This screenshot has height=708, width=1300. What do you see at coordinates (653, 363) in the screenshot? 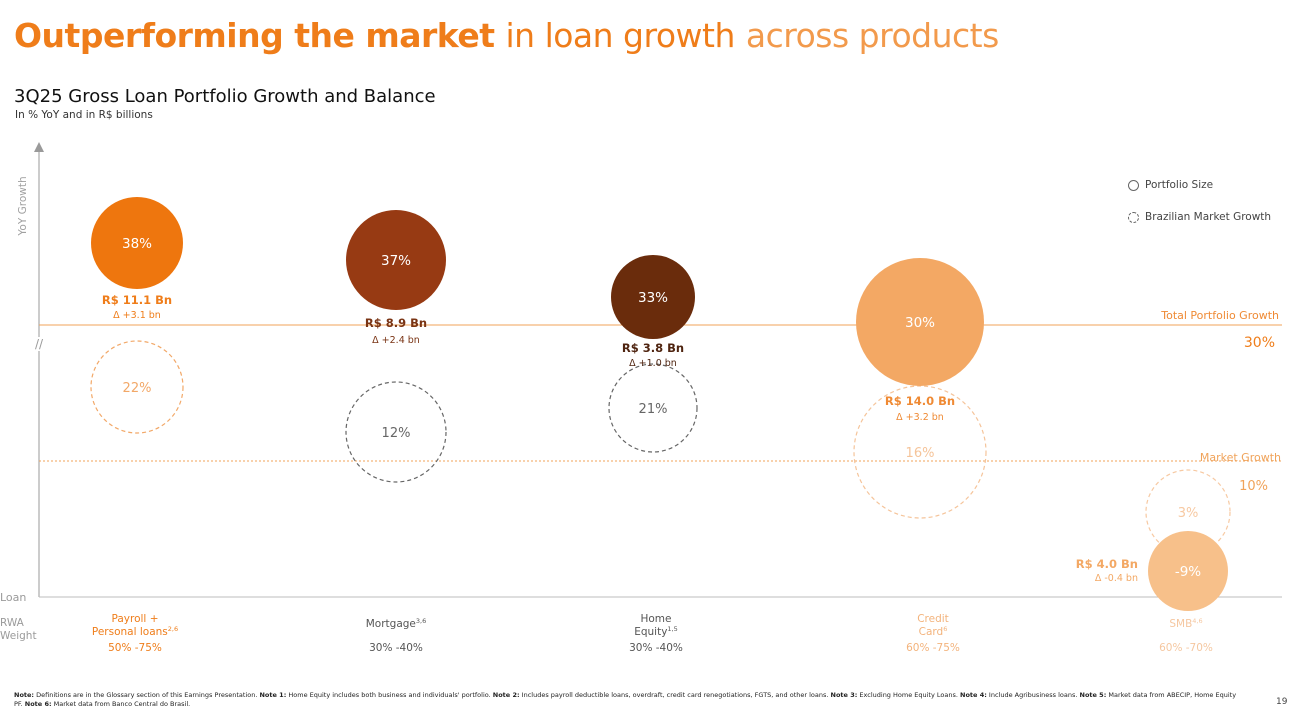
I see `delta-label: Δ +1.0 bn` at bounding box center [653, 363].